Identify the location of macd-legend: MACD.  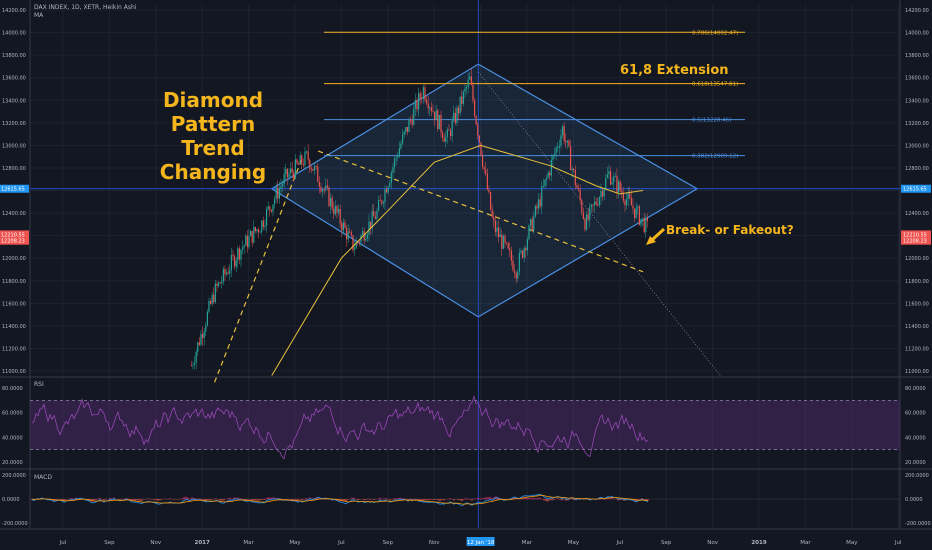
(43, 477).